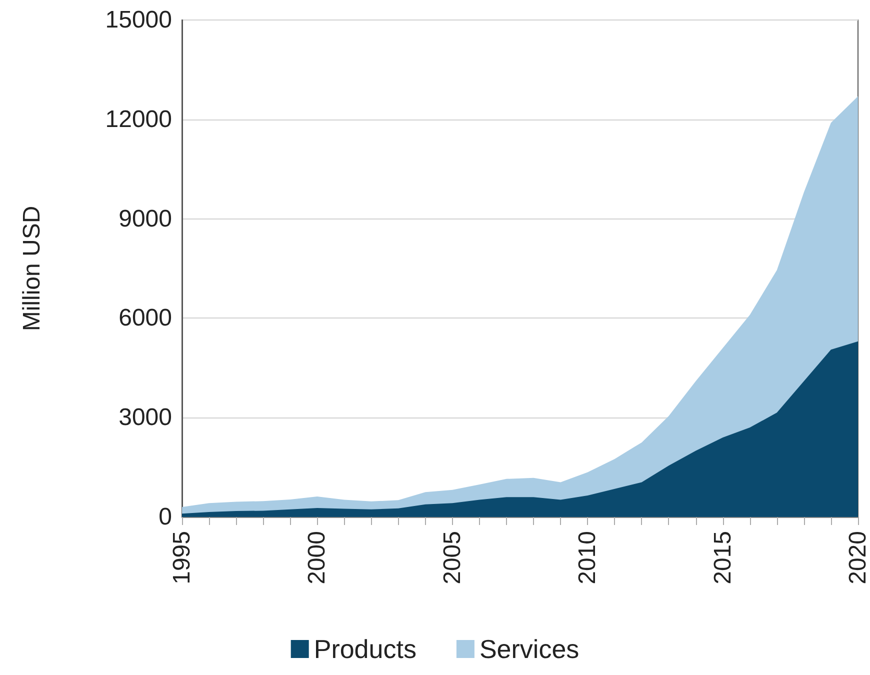 The width and height of the screenshot is (870, 675). Describe the element at coordinates (722, 557) in the screenshot. I see `x-tick-label: 2015` at that location.